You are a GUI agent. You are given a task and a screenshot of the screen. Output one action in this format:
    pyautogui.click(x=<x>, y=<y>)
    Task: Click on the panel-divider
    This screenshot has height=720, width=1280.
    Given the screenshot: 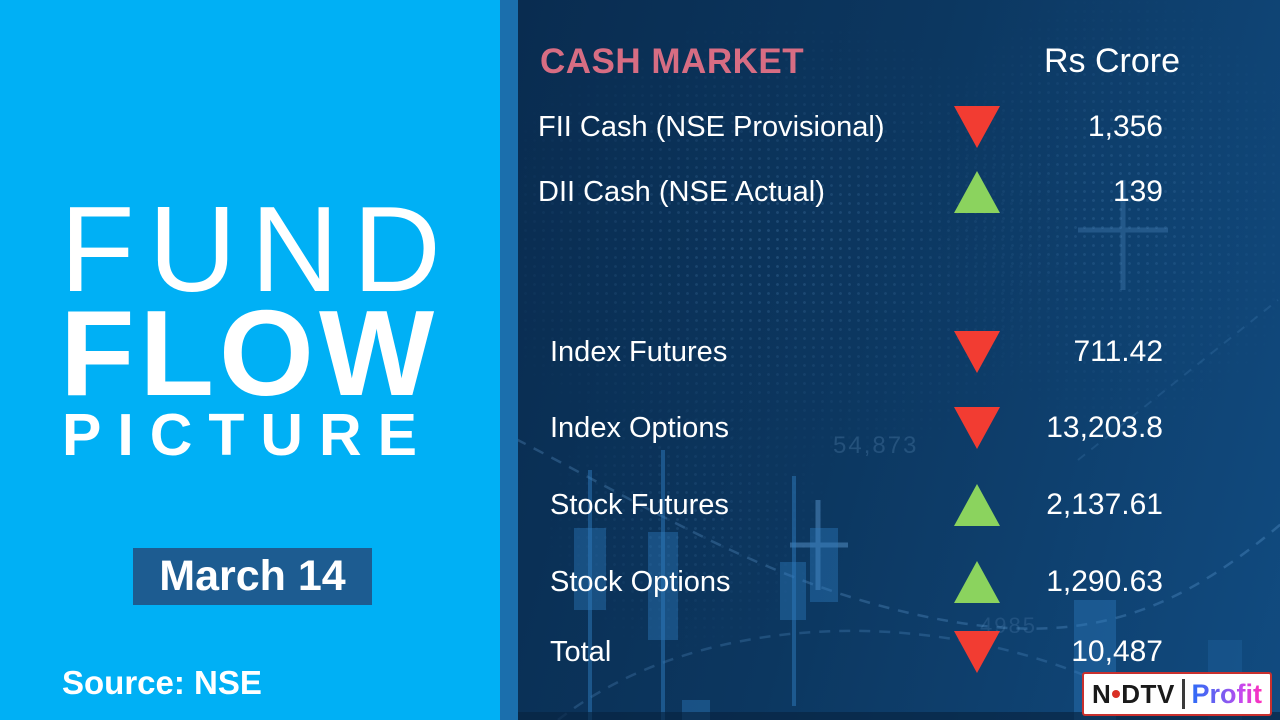 What is the action you would take?
    pyautogui.click(x=509, y=360)
    